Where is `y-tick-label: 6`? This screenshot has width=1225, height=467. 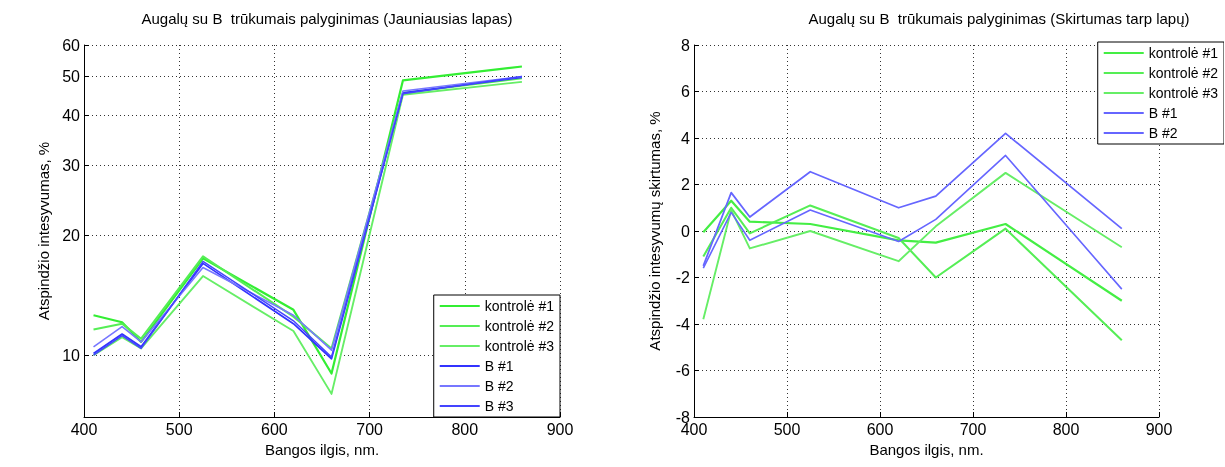
y-tick-label: 6 is located at coordinates (686, 91).